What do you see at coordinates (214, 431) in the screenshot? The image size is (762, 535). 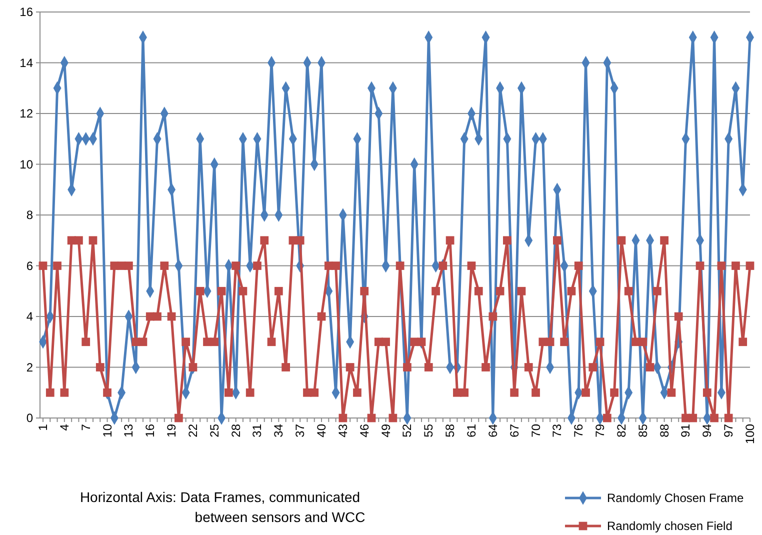 I see `x-tick-label: 25` at bounding box center [214, 431].